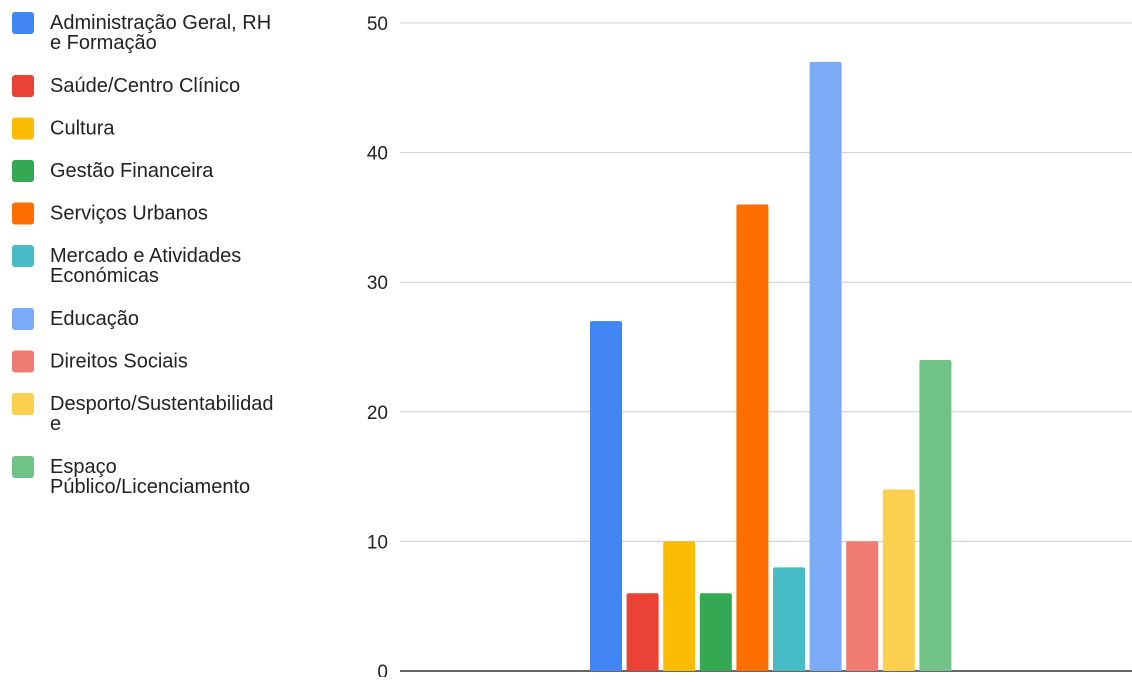 This screenshot has height=682, width=1132. Describe the element at coordinates (119, 362) in the screenshot. I see `legend-label: Direitos Sociais` at that location.